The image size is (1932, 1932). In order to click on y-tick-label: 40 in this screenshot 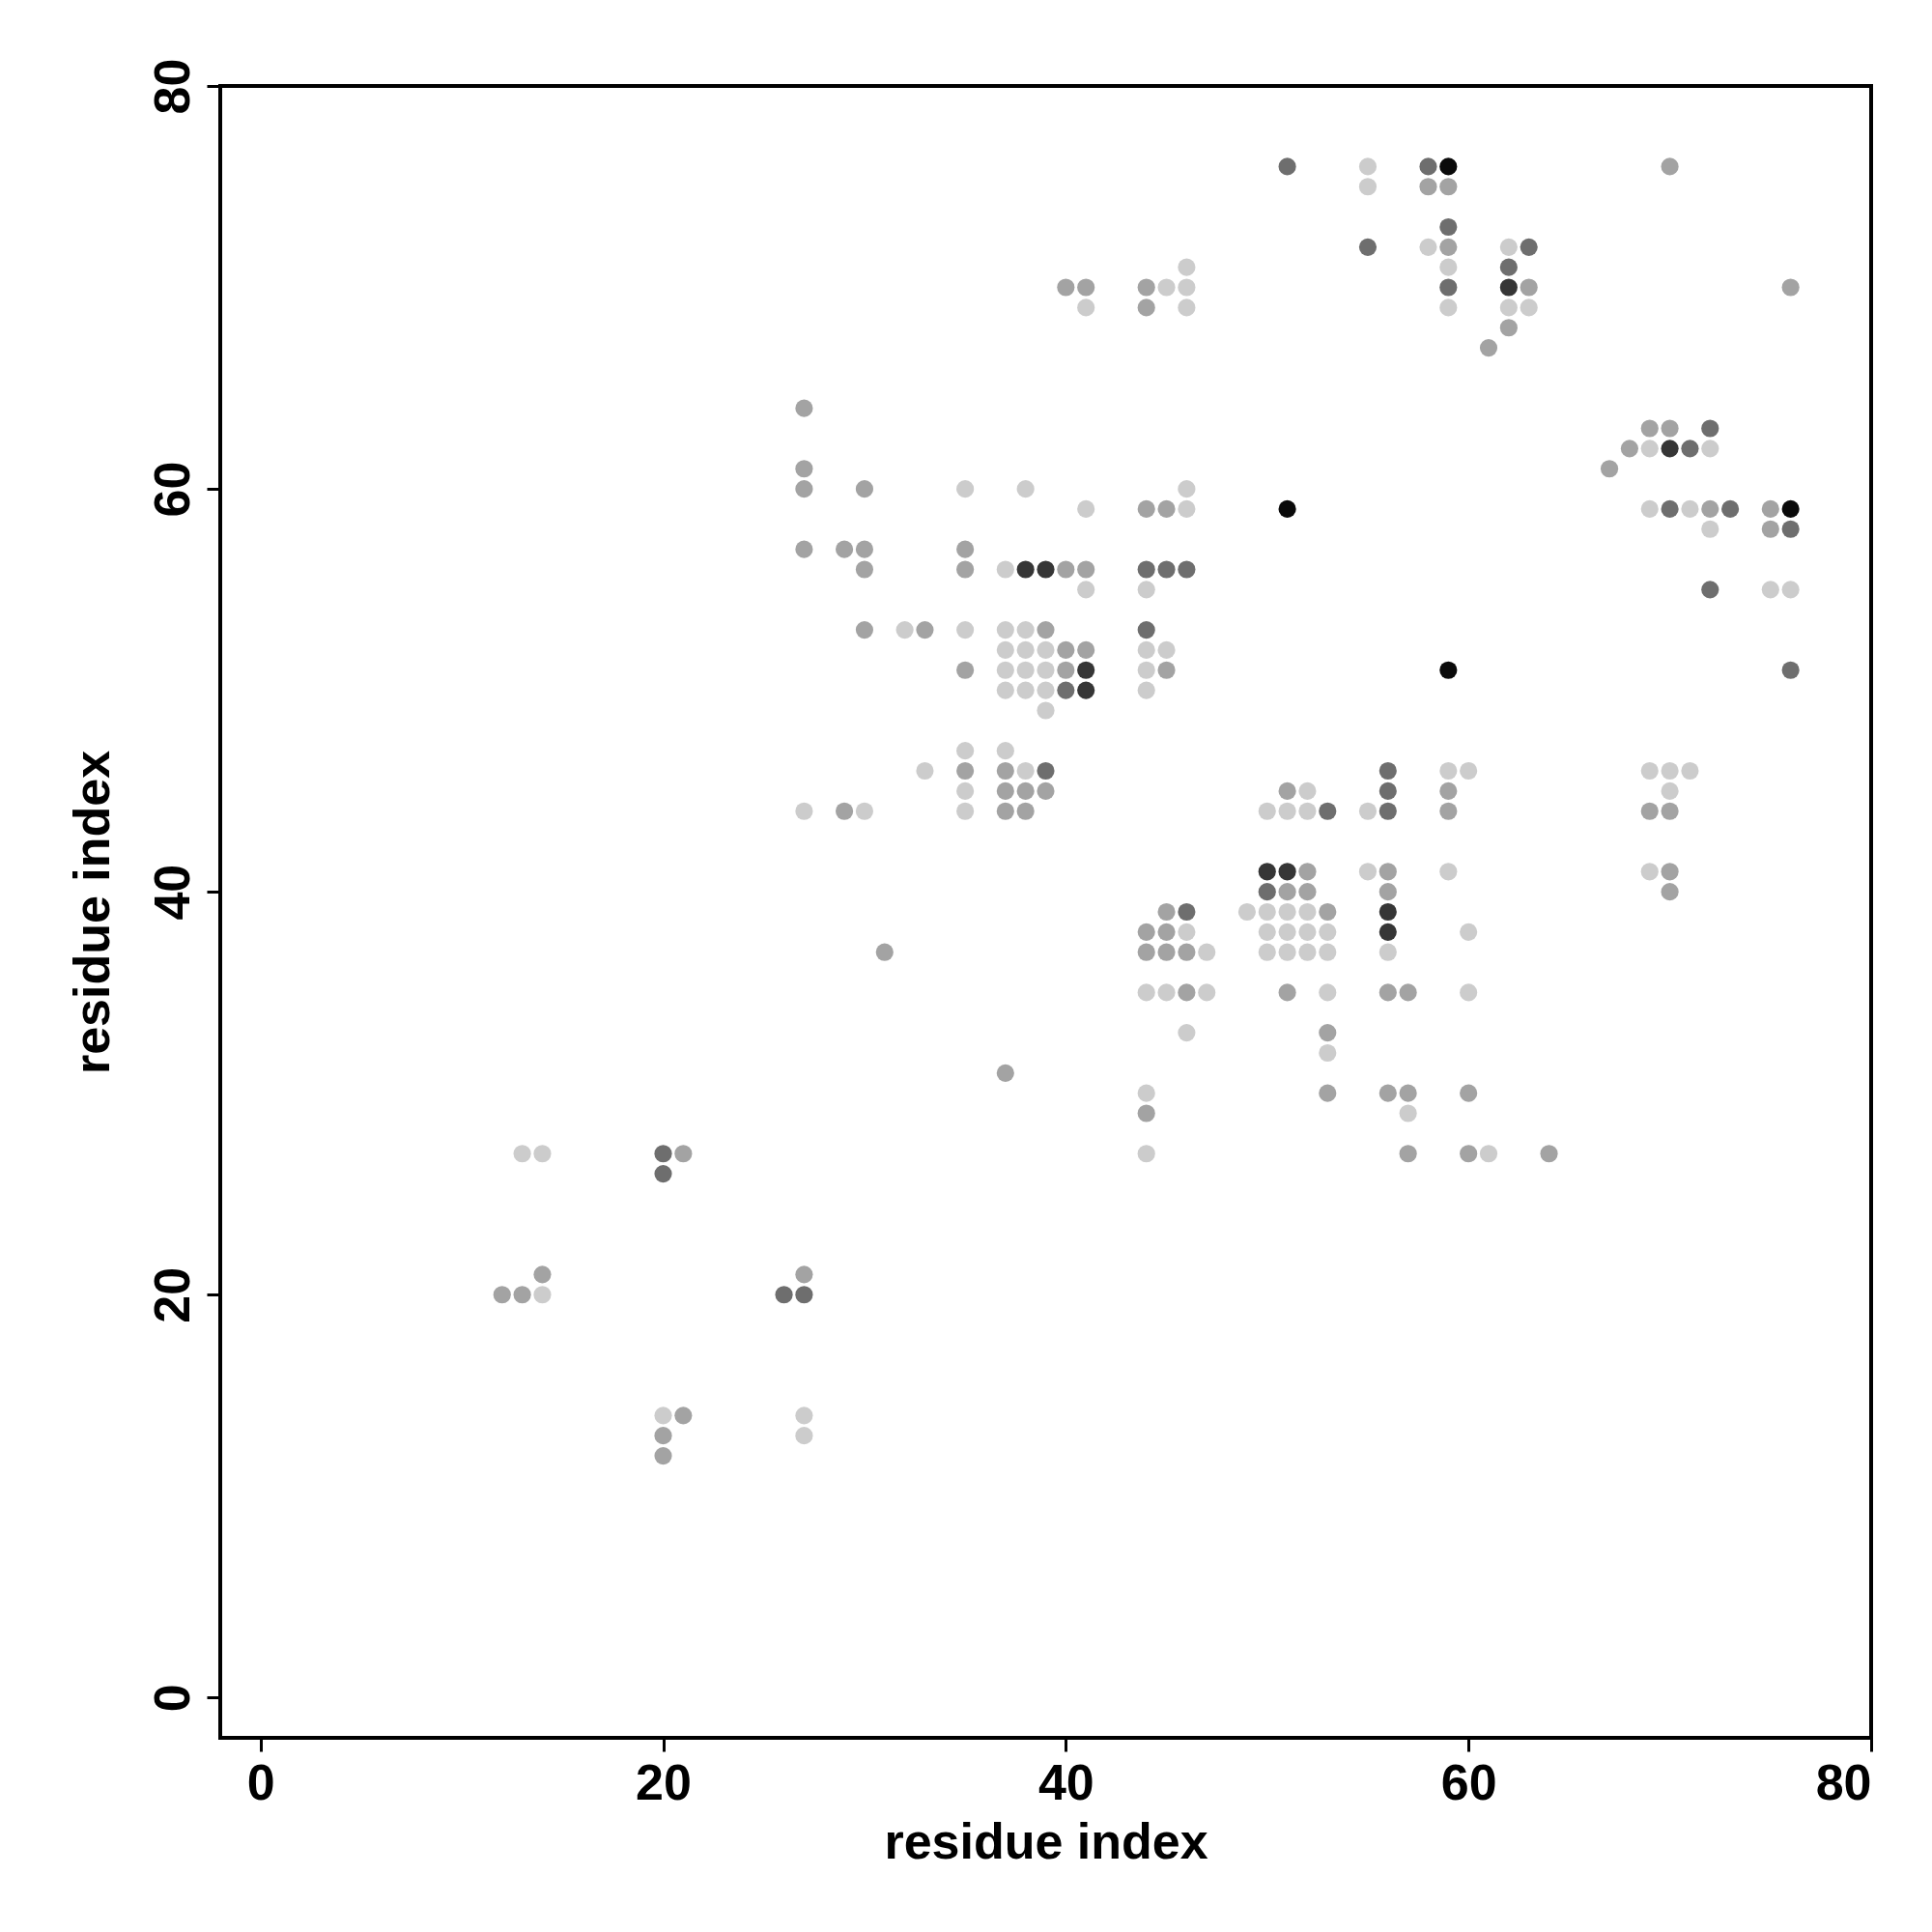, I will do `click(171, 892)`.